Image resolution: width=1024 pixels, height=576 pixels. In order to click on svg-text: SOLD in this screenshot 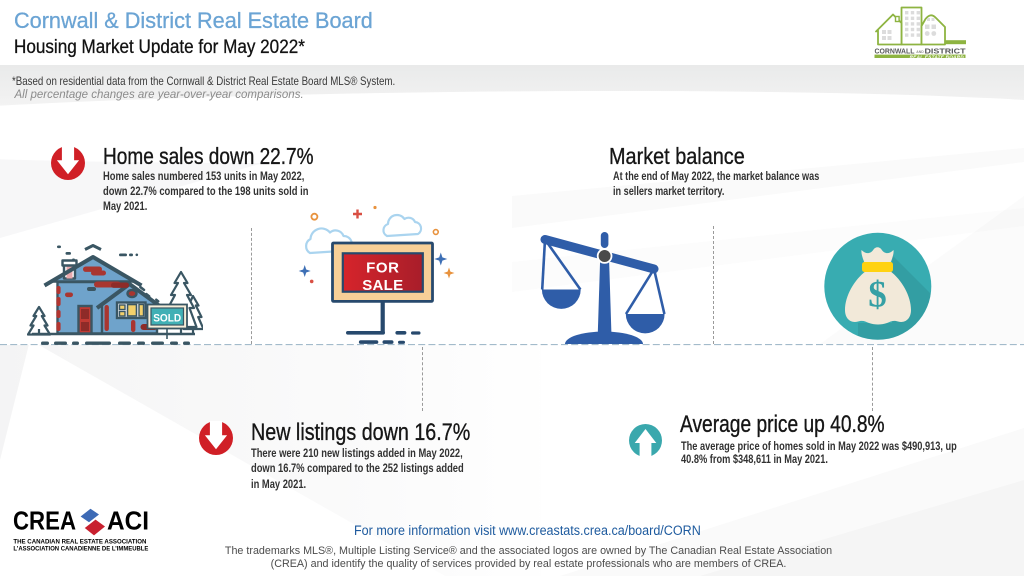, I will do `click(167, 319)`.